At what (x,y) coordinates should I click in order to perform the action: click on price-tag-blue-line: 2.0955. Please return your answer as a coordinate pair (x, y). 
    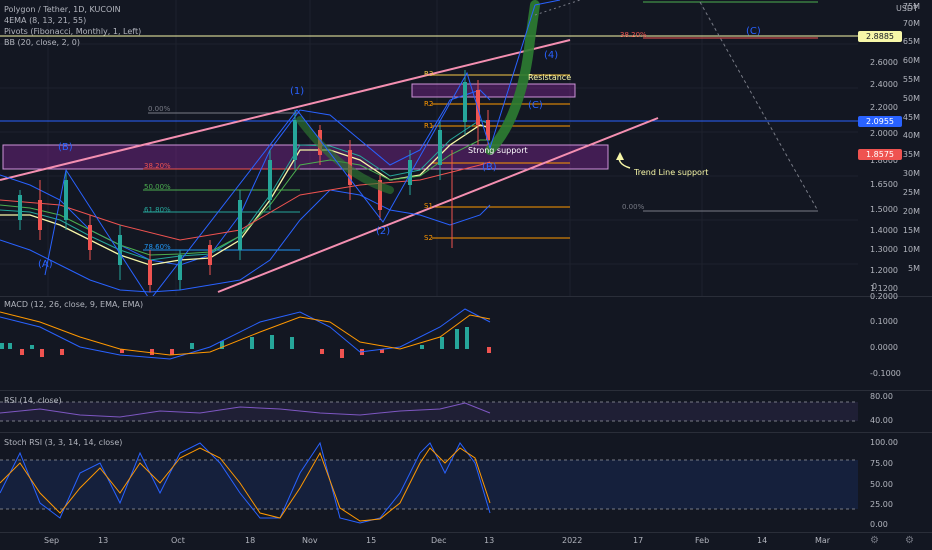
    Looking at the image, I should click on (880, 121).